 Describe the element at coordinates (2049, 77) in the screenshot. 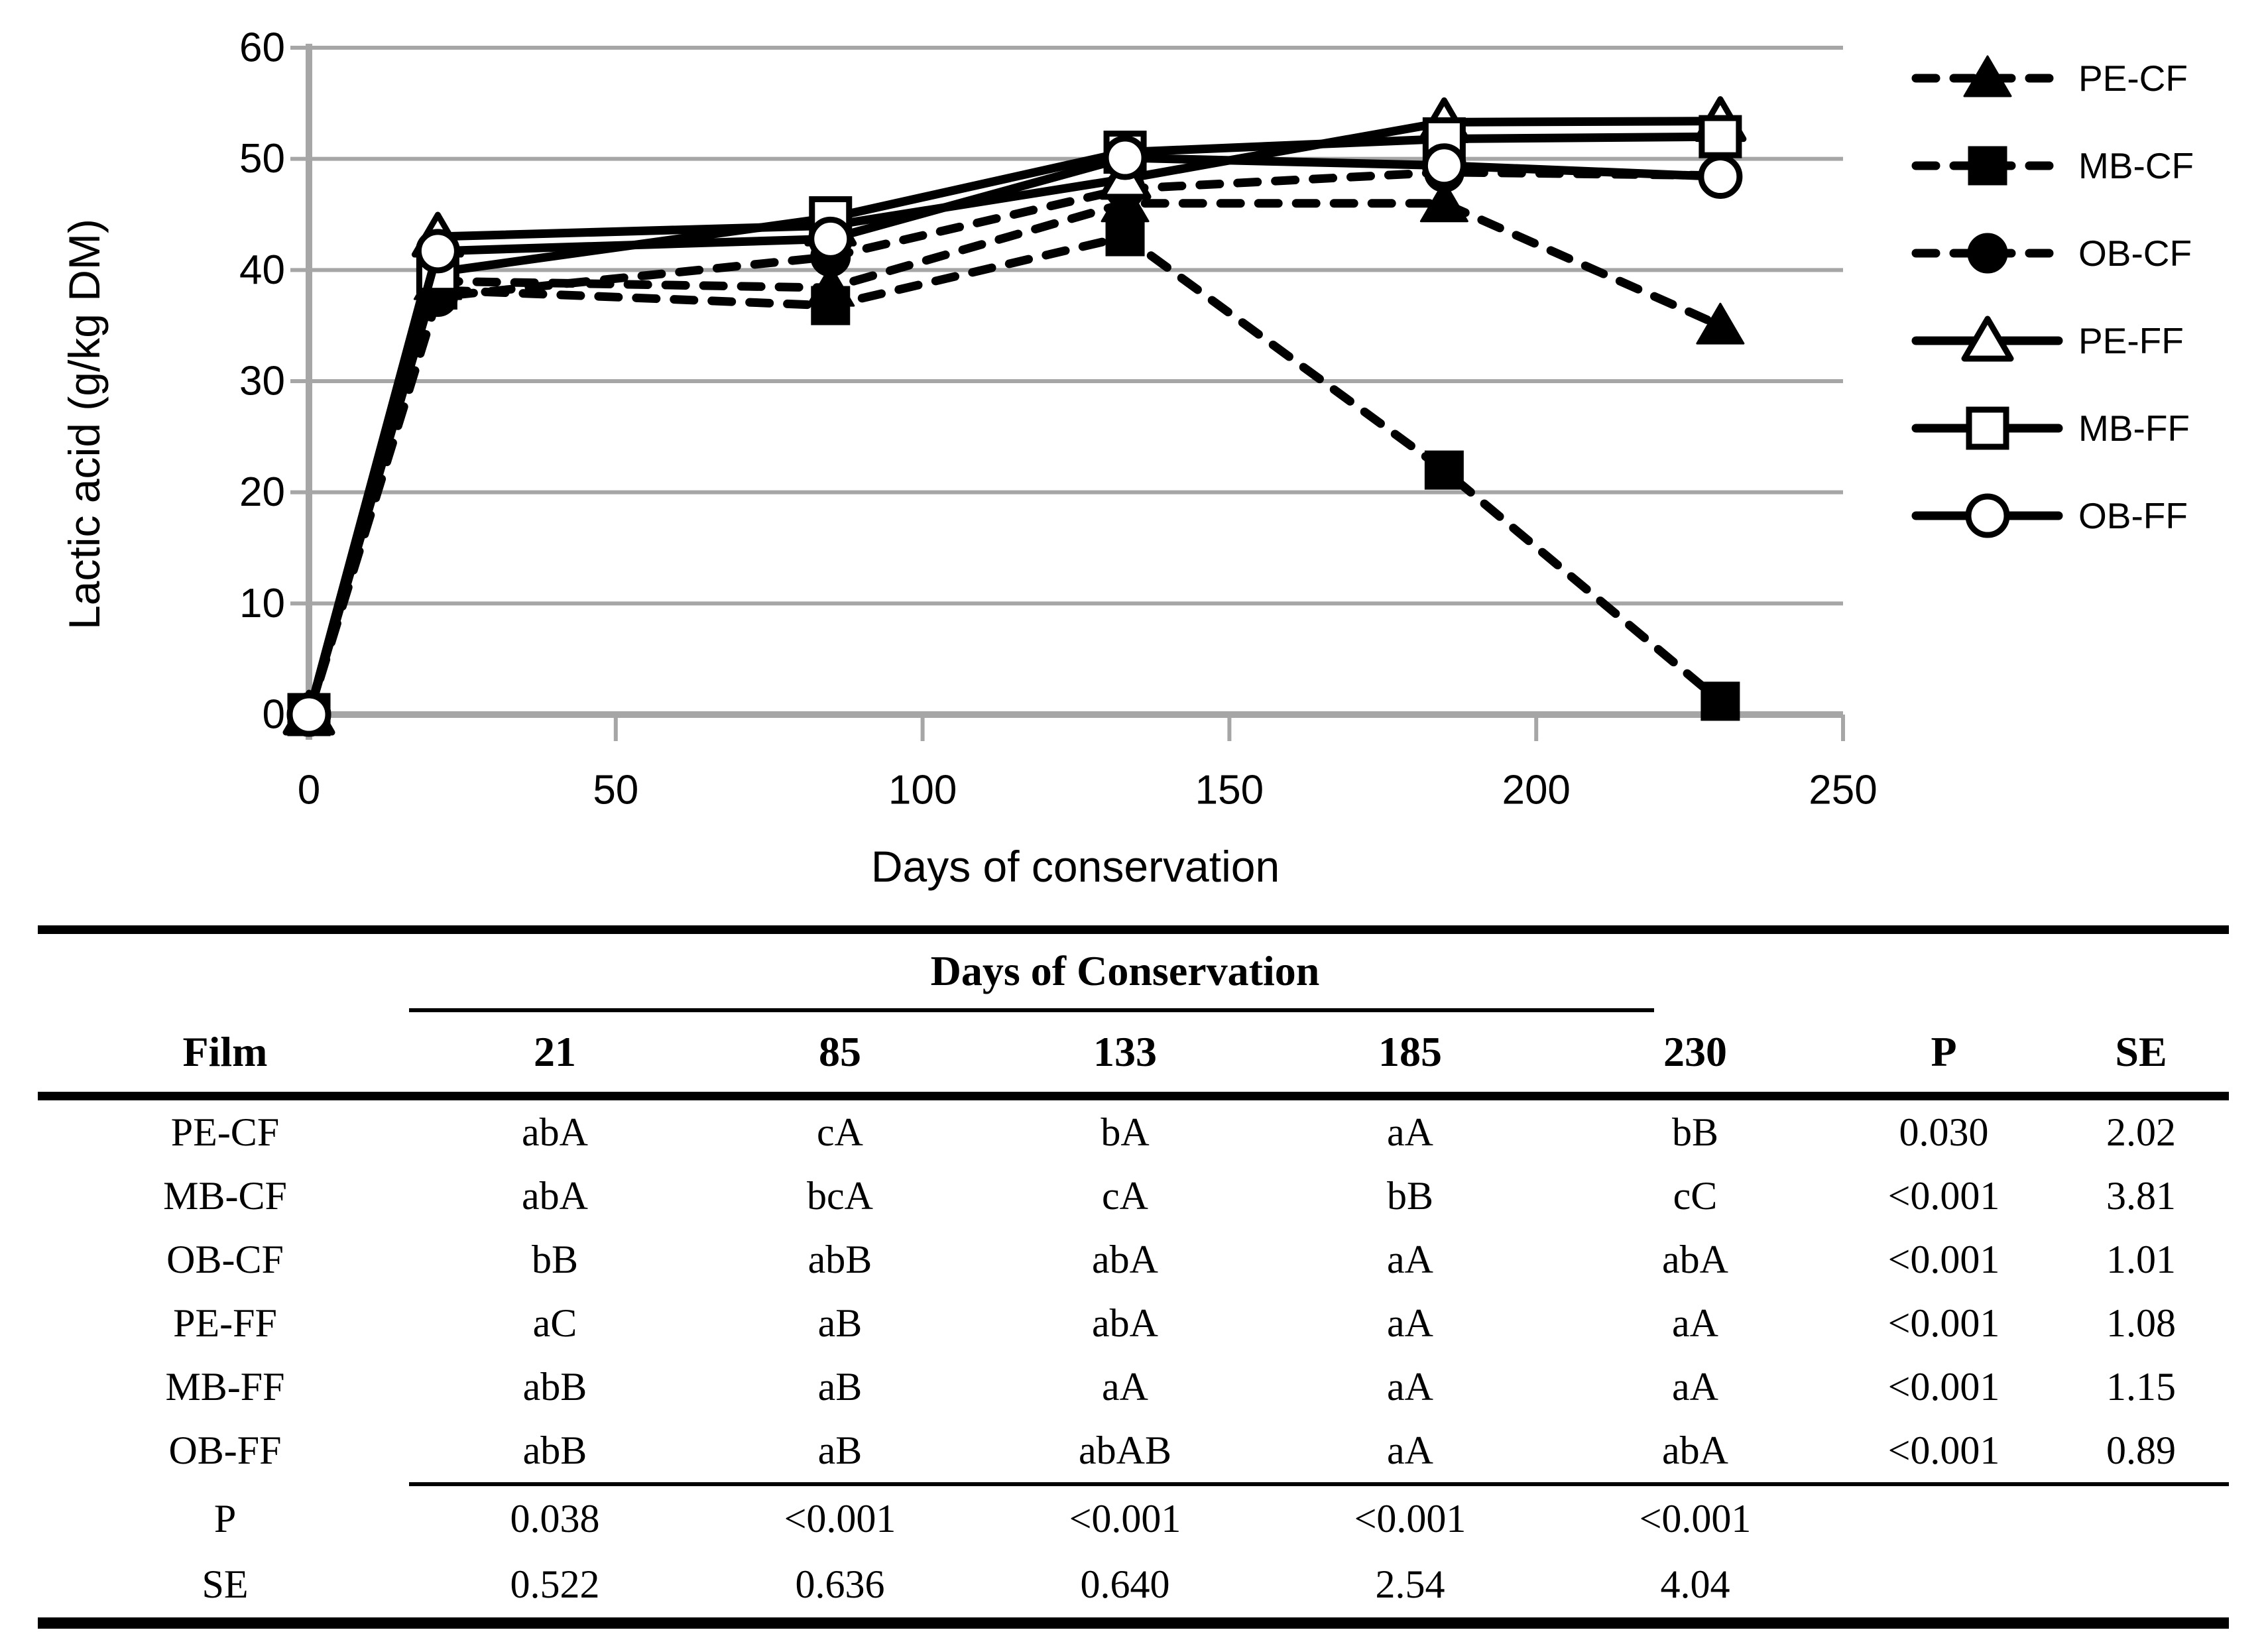

I see `legend-item-PE-CF: PE-CF` at that location.